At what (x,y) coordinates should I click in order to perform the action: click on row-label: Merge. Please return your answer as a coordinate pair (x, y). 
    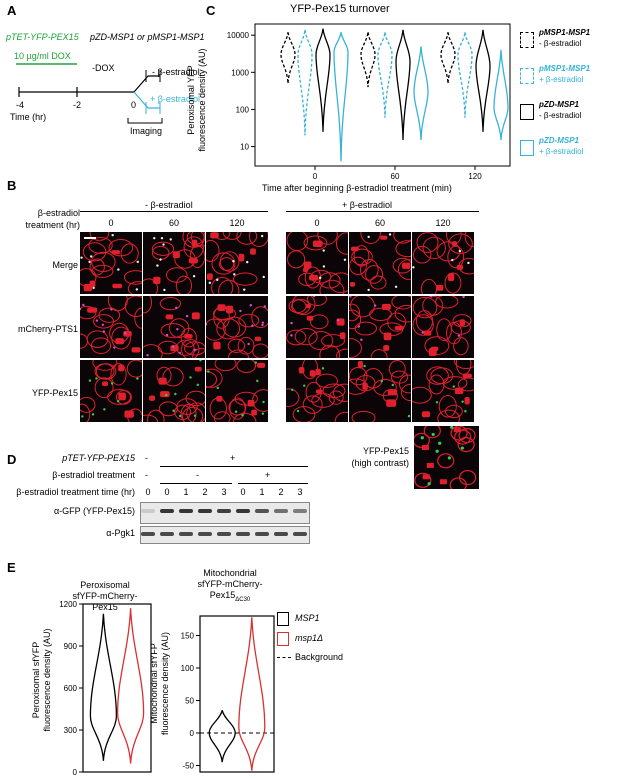
    Looking at the image, I should click on (65, 265).